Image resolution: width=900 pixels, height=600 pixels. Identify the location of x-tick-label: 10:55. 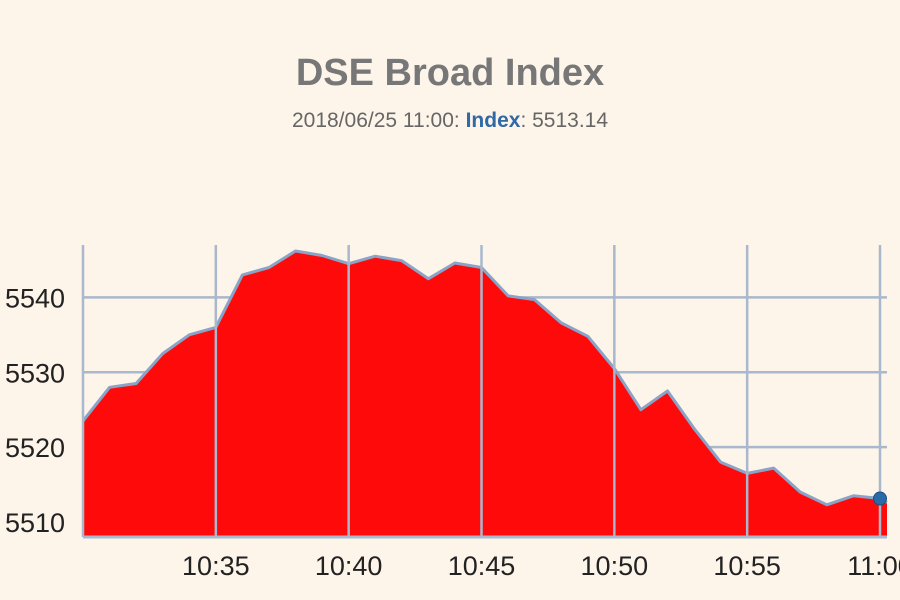
(747, 566).